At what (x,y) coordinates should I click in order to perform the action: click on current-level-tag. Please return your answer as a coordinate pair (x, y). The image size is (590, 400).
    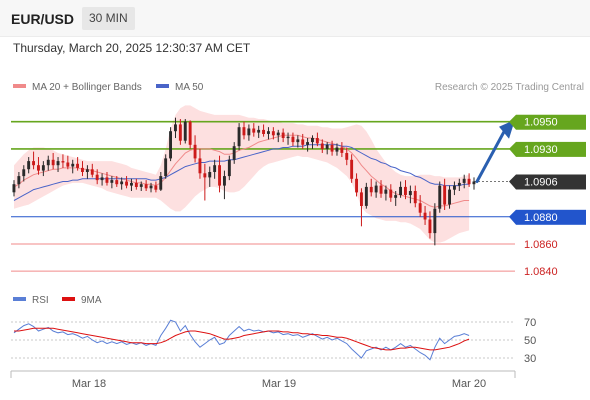
    Looking at the image, I should click on (551, 182).